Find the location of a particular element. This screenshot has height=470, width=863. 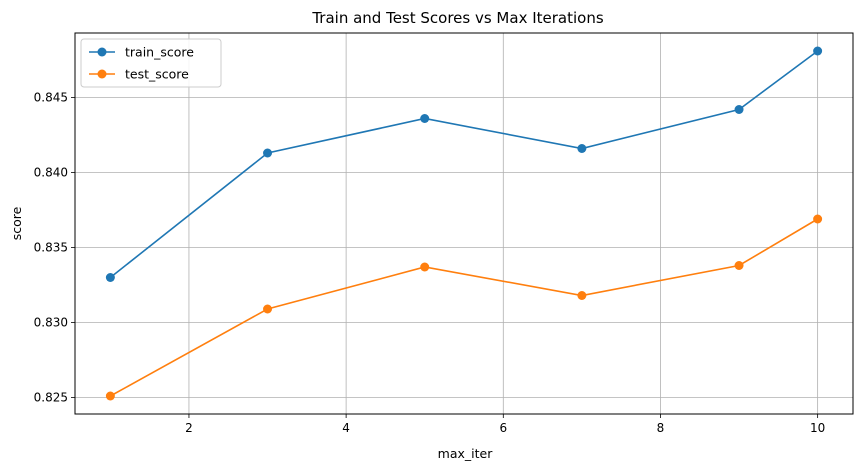

y-tick-label: 0.840 is located at coordinates (51, 173).